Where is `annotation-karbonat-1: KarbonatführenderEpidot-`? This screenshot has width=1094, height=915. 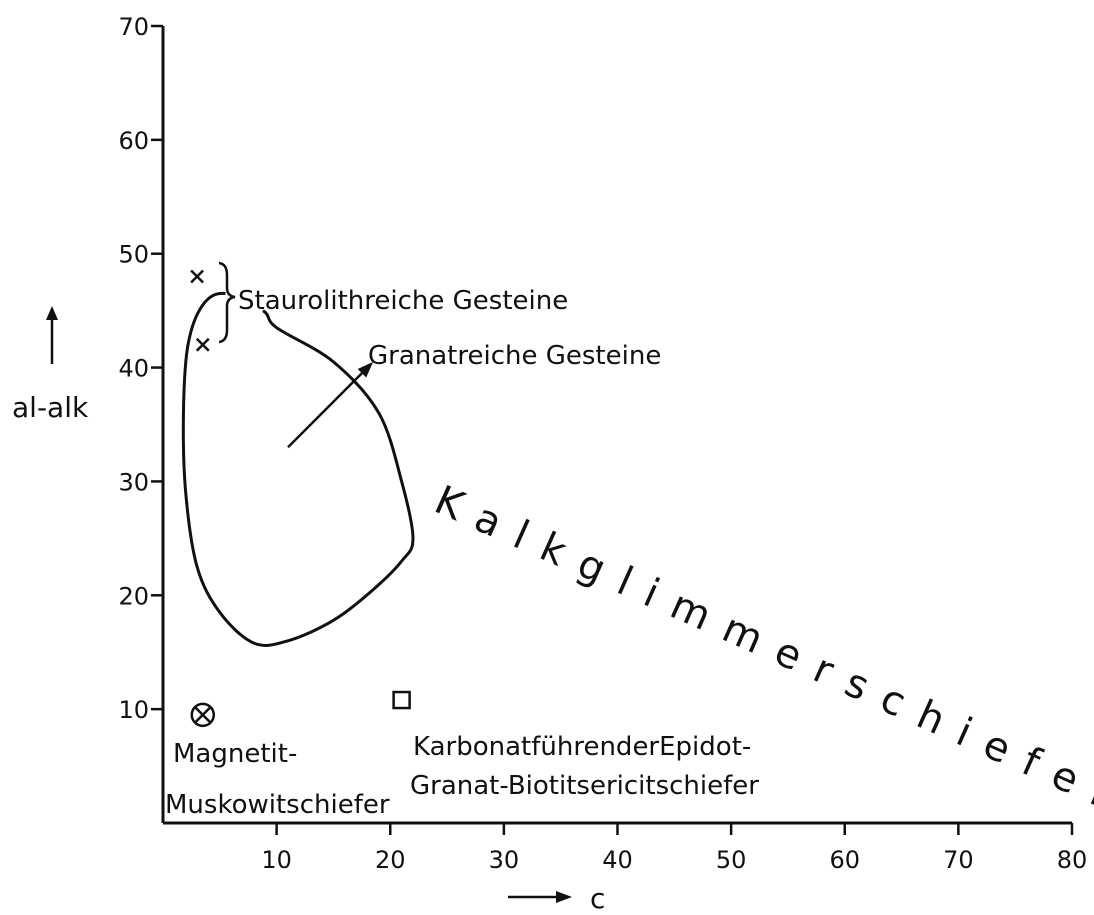 annotation-karbonat-1: KarbonatführenderEpidot- is located at coordinates (582, 747).